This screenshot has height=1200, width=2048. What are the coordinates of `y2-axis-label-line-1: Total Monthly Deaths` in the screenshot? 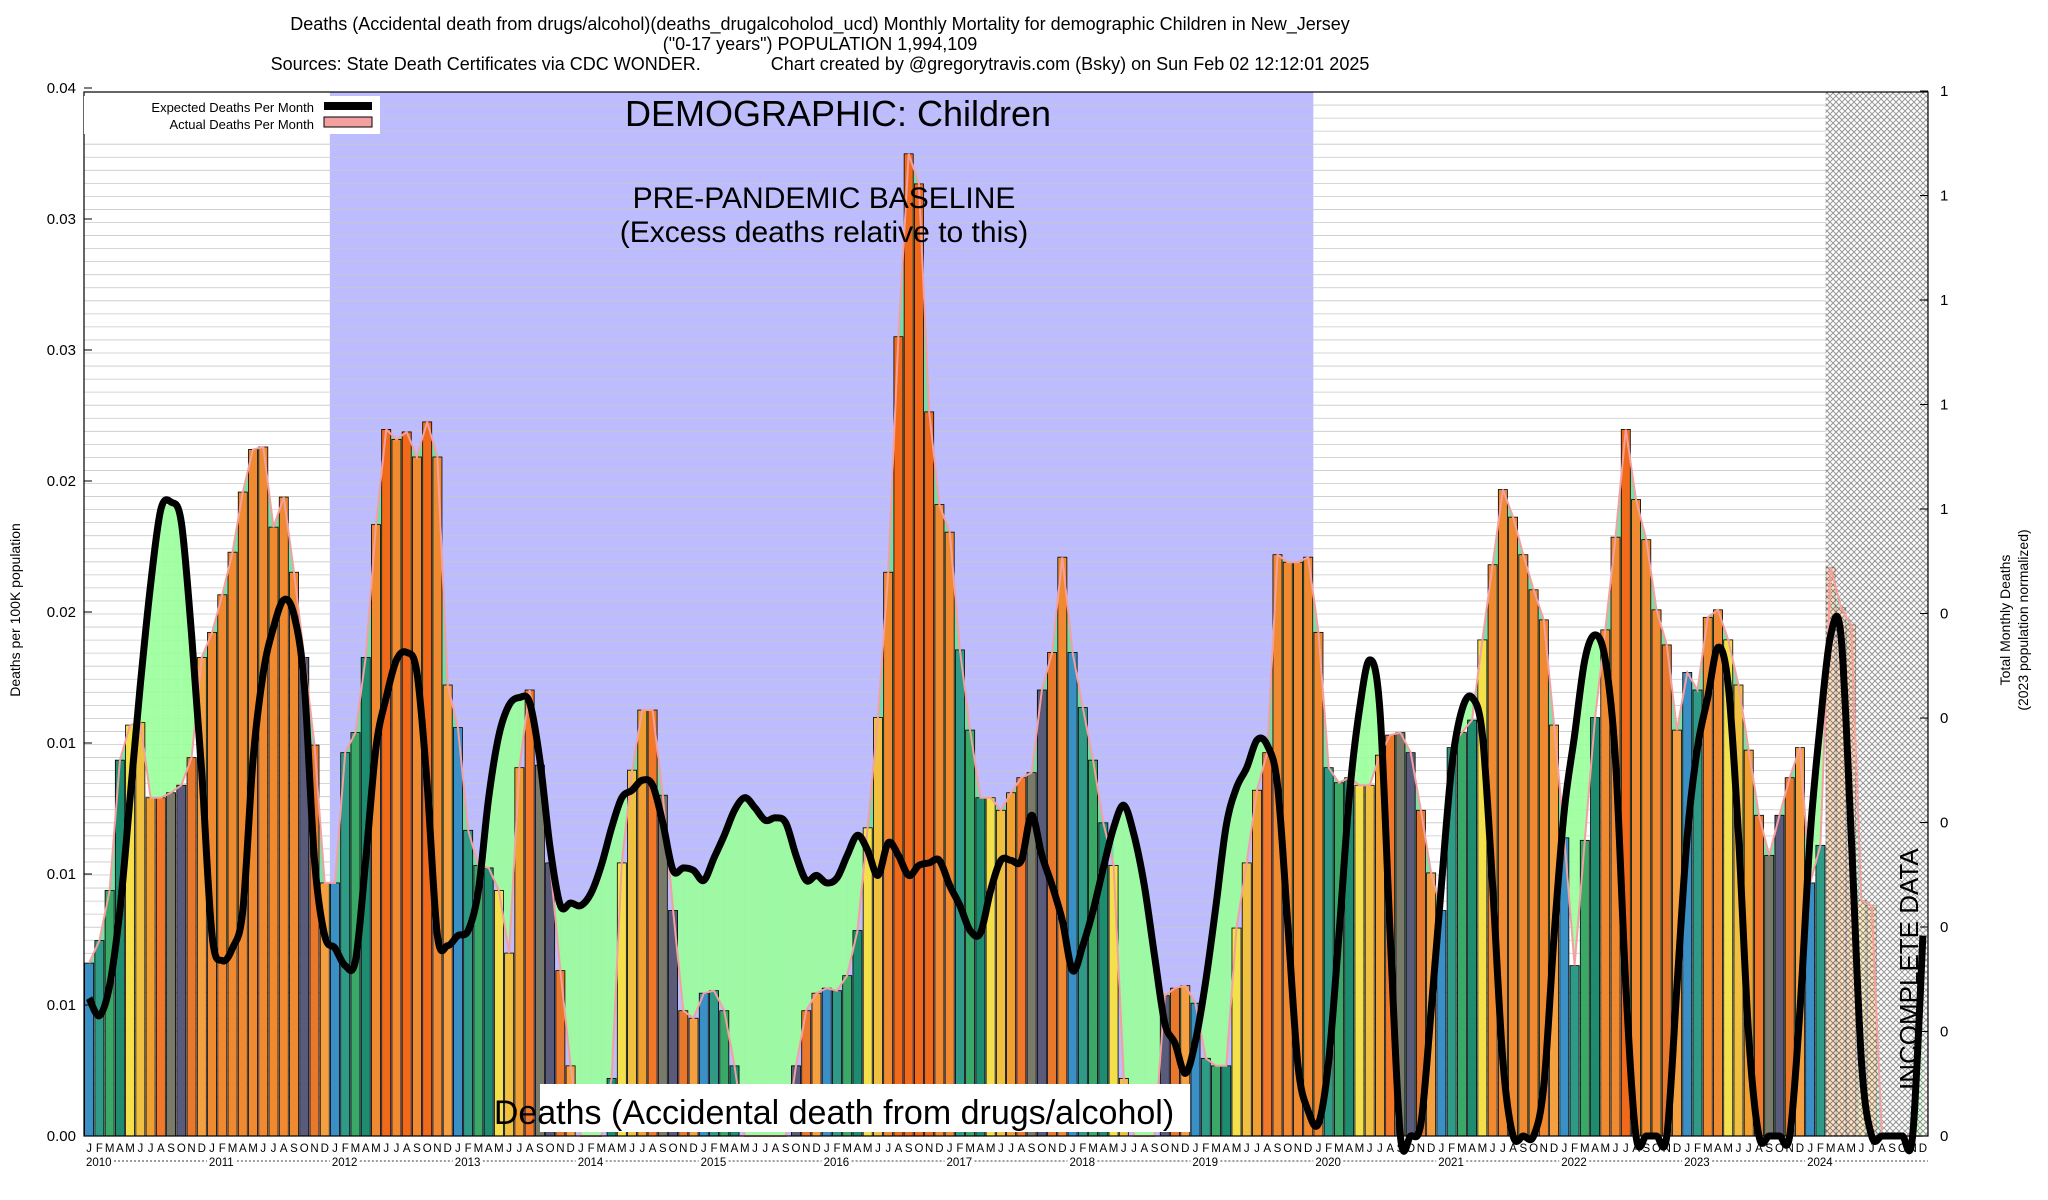 It's located at (2005, 620).